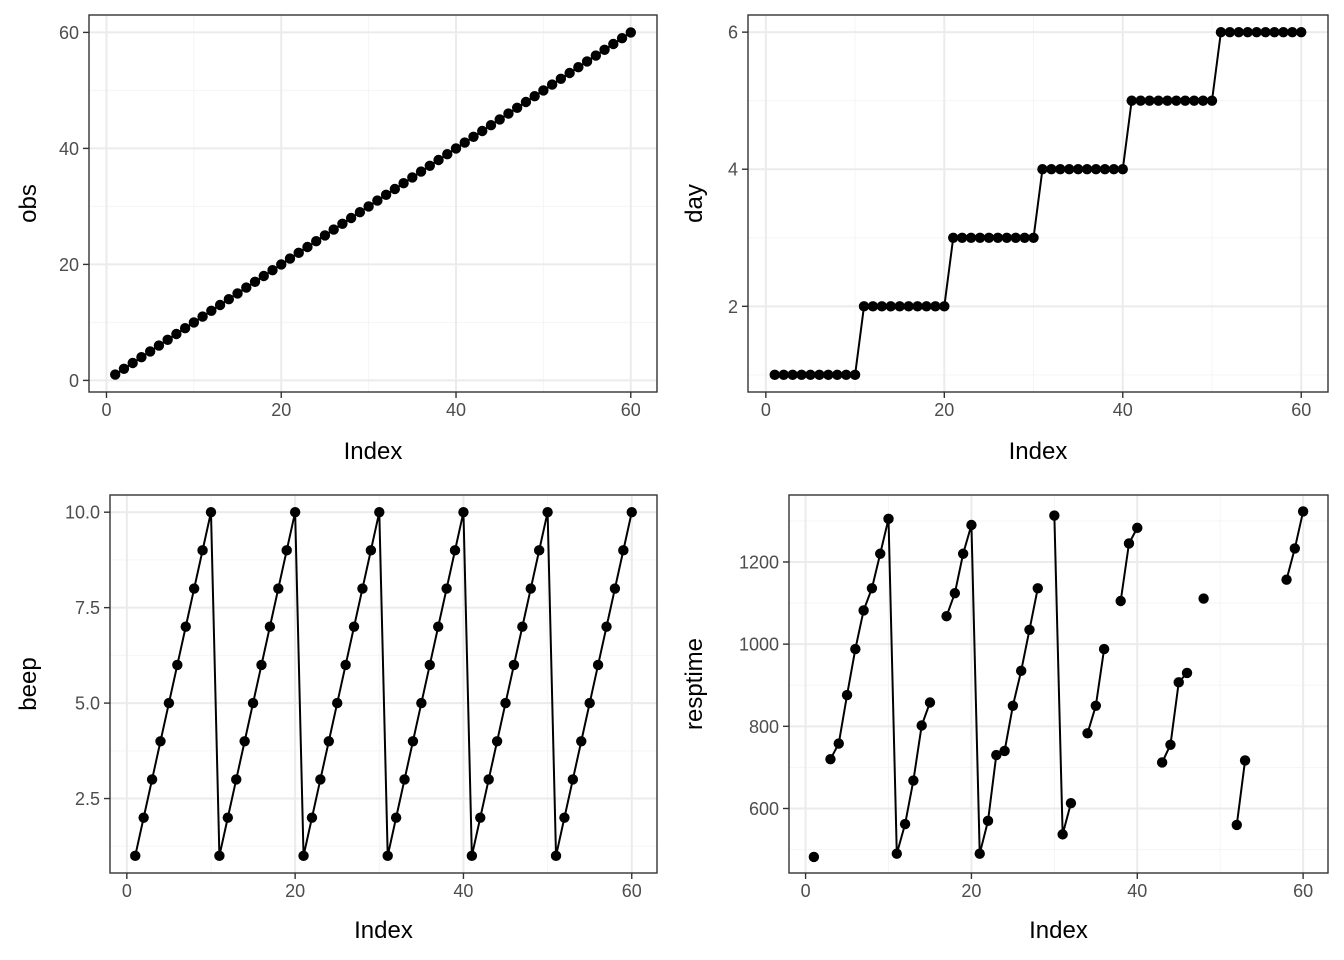 Image resolution: width=1344 pixels, height=960 pixels. Describe the element at coordinates (87, 704) in the screenshot. I see `y-tick-label: 5.0` at that location.